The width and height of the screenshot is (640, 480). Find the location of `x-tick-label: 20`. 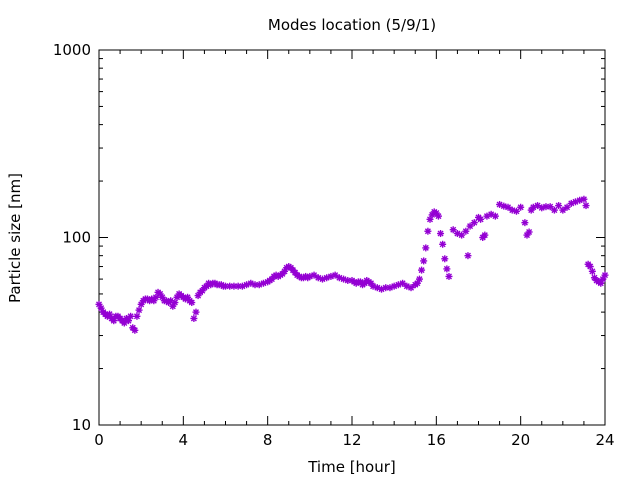

x-tick-label: 20 is located at coordinates (520, 440).